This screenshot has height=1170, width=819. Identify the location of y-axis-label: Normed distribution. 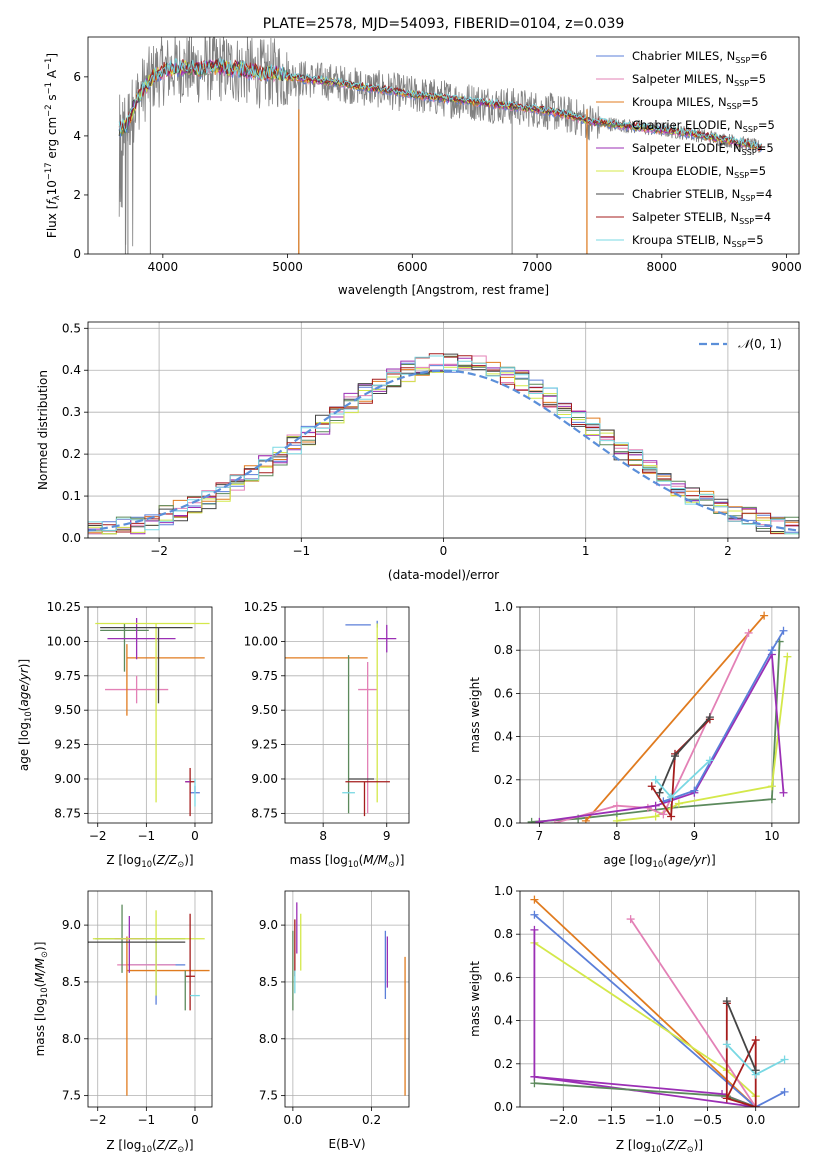
(43, 430).